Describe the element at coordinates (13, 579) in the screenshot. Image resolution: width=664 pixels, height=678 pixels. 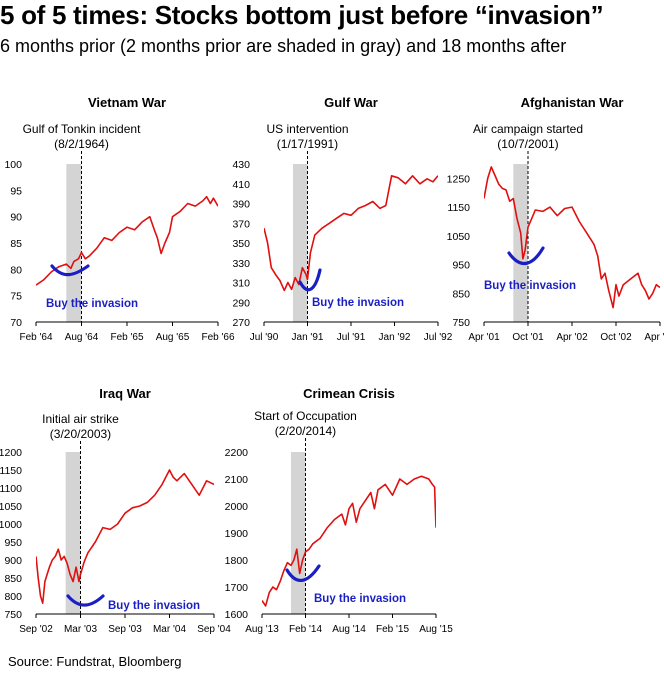
I see `chart-4-y-tick-label: 850` at that location.